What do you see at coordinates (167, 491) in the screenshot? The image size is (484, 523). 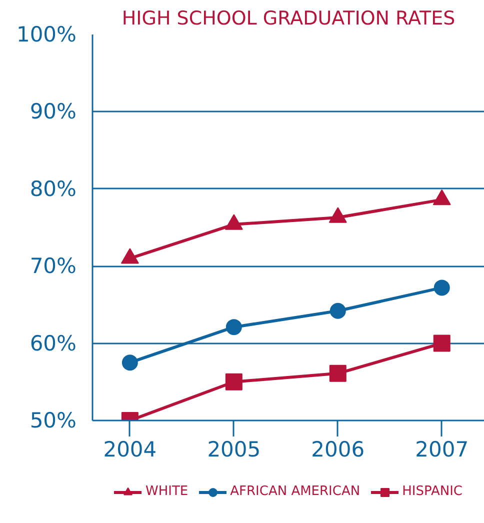 I see `legend-label: WHITE` at bounding box center [167, 491].